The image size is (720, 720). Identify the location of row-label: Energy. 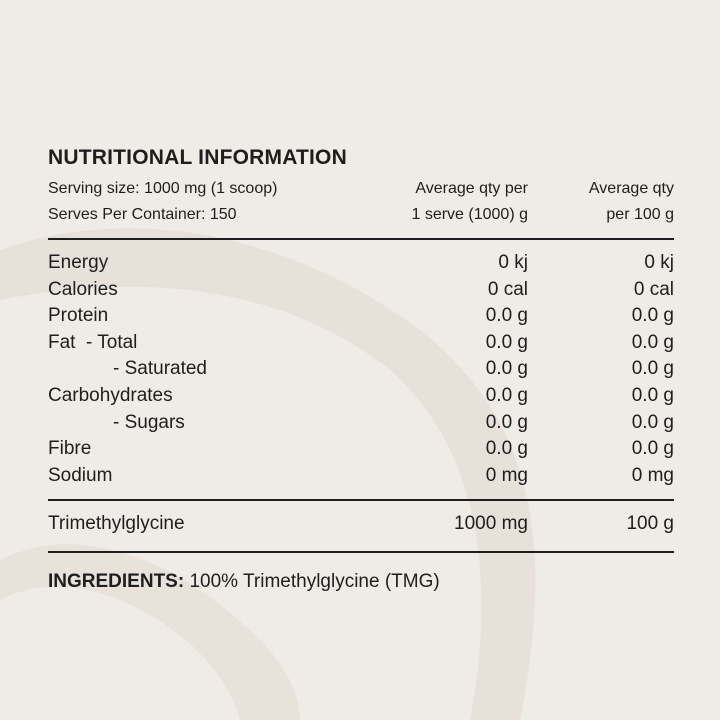
(78, 262).